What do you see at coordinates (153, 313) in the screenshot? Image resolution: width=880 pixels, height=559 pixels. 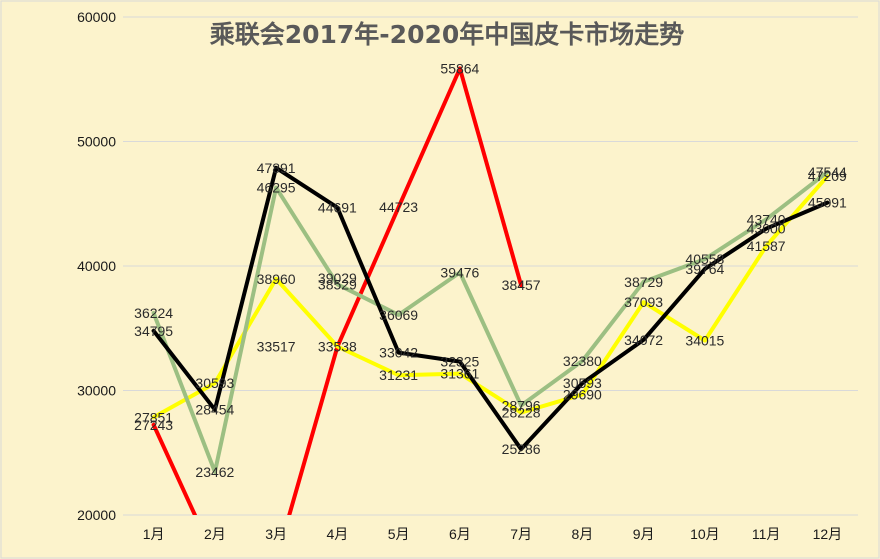 I see `data-label: 36224` at bounding box center [153, 313].